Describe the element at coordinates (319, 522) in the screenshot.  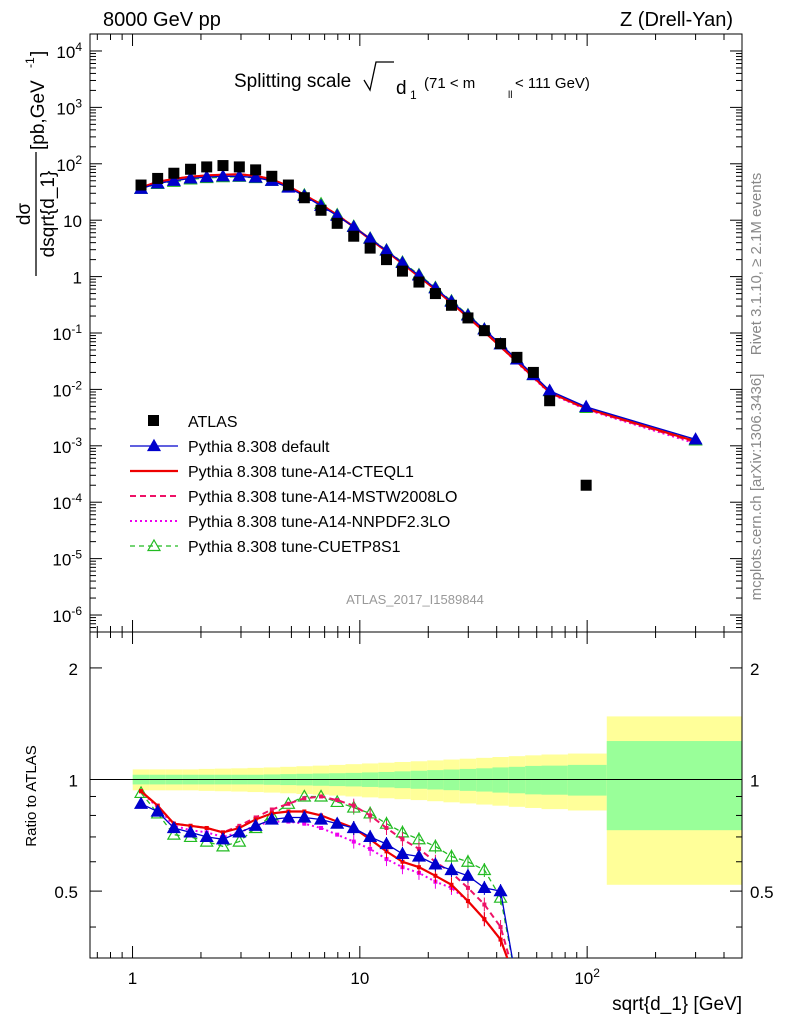
I see `legend-label: Pythia 8.308 tune-A14-NNPDF2.3LO` at that location.